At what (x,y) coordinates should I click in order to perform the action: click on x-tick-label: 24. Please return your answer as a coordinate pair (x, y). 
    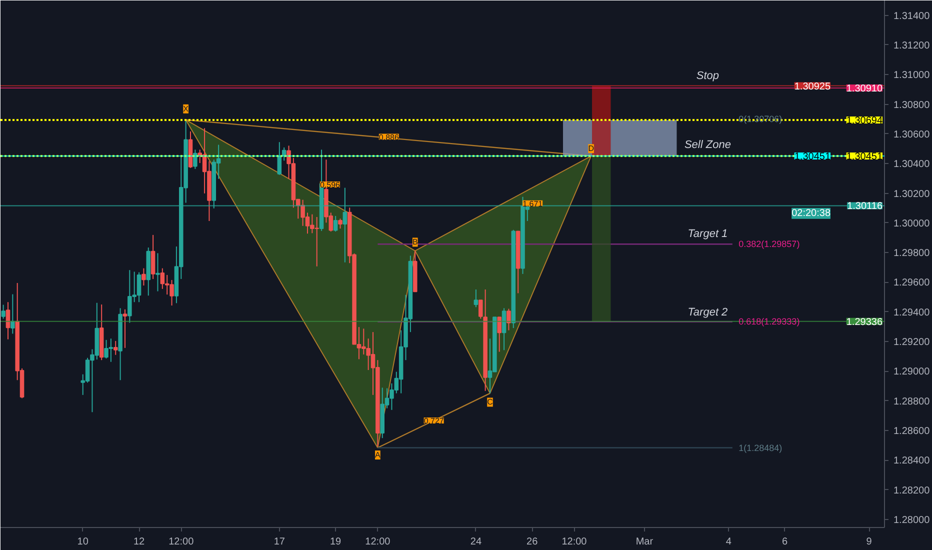
    Looking at the image, I should click on (476, 542).